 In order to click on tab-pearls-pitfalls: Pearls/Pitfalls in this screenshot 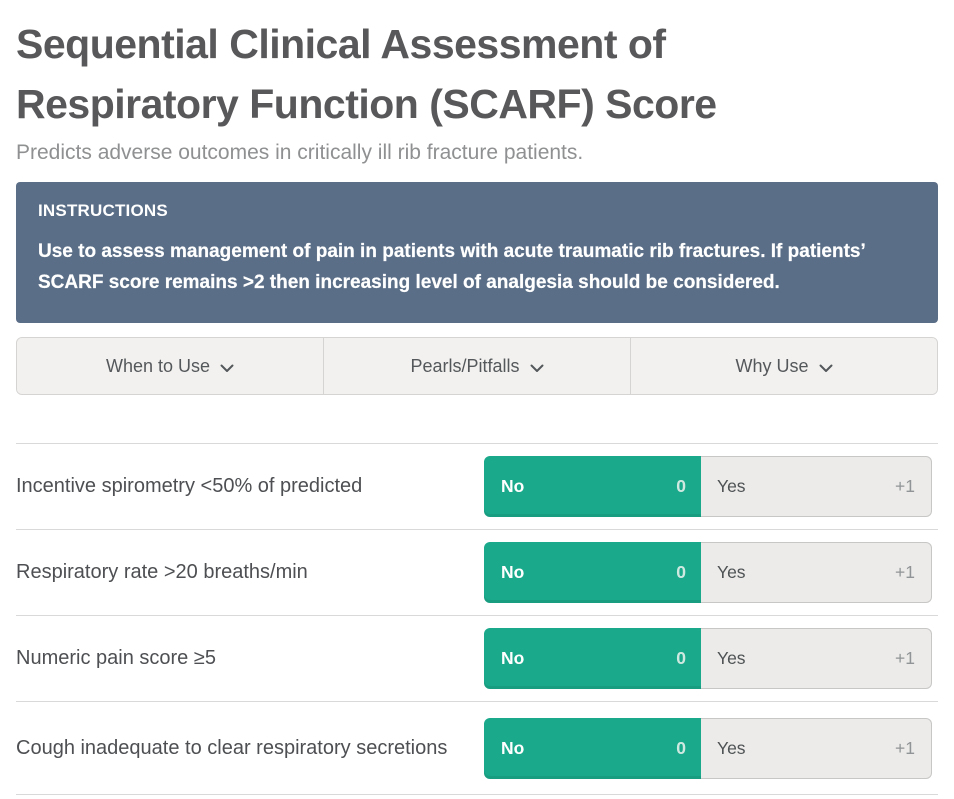, I will do `click(477, 366)`.